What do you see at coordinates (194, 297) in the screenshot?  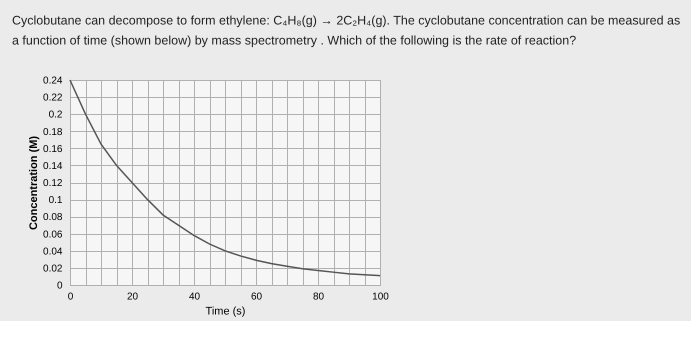 I see `x-tick-label: 40` at bounding box center [194, 297].